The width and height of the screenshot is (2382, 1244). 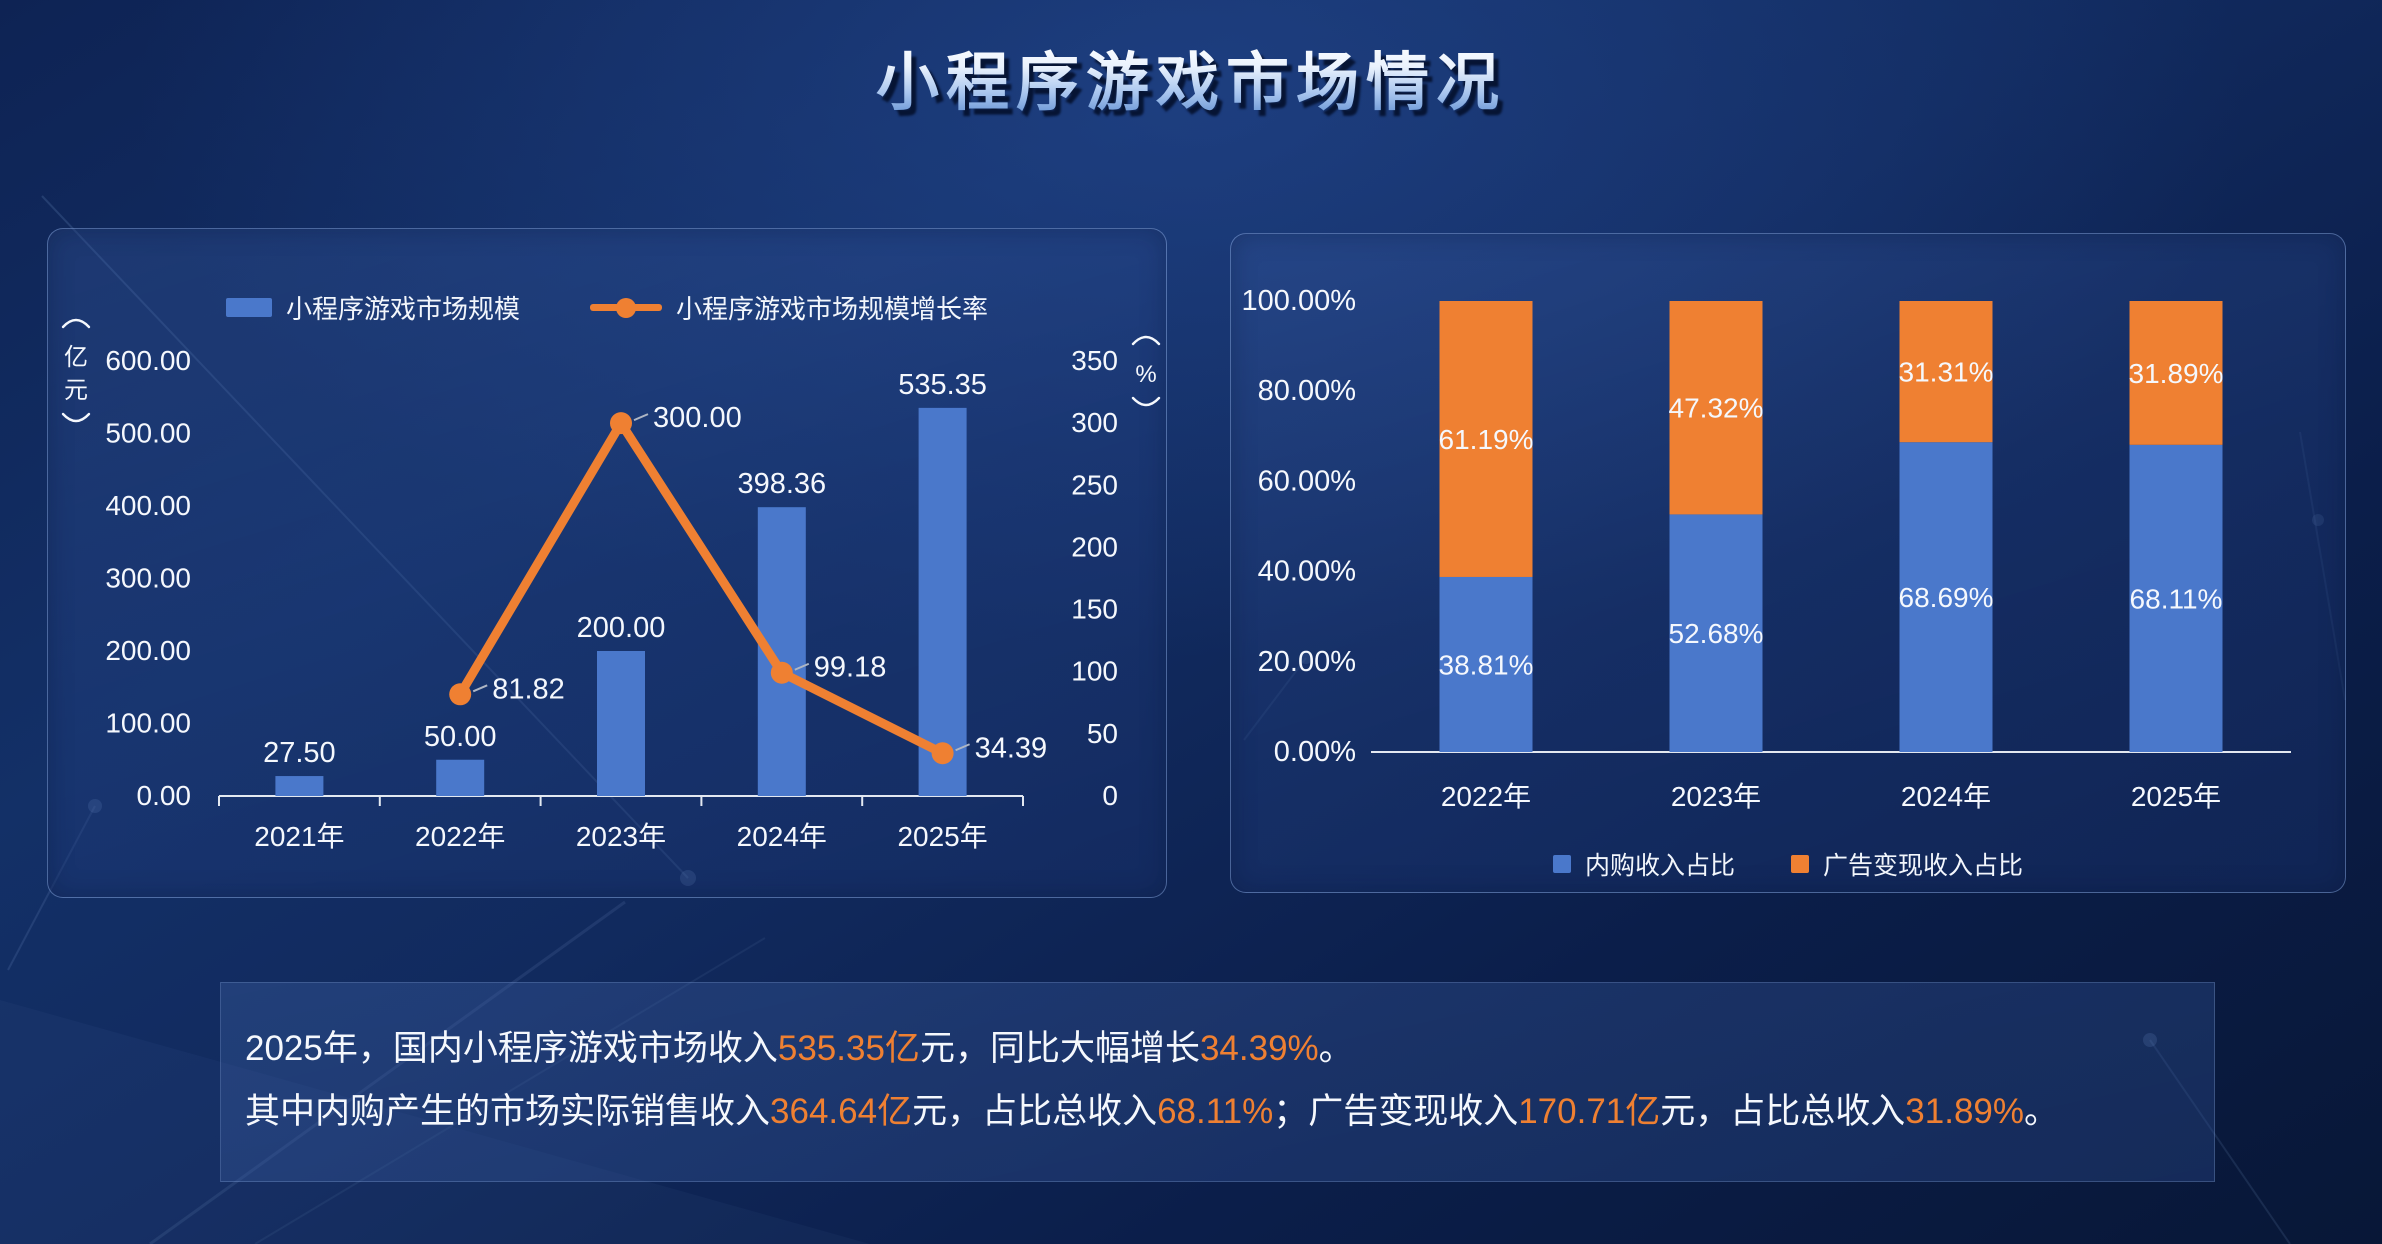 I want to click on growth-rate-line, so click(x=701, y=588).